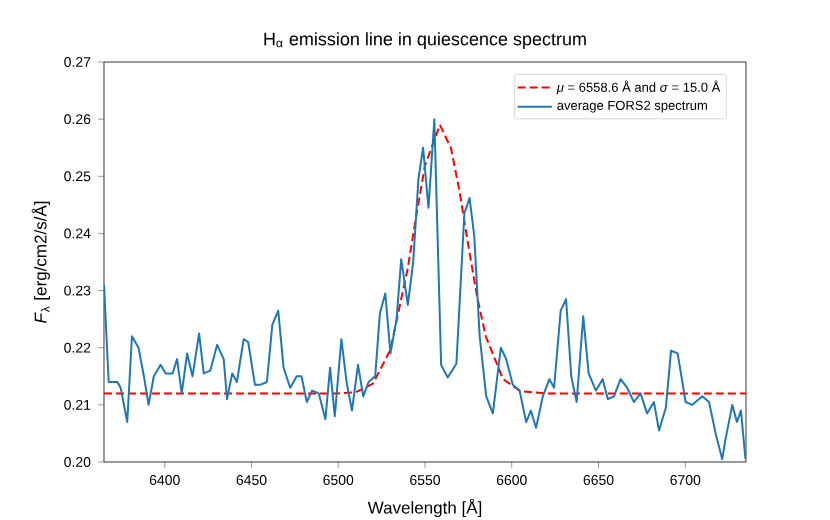  I want to click on y-axis-title: F$_{λ}$ [erg/cm2/s/Å], so click(40, 262).